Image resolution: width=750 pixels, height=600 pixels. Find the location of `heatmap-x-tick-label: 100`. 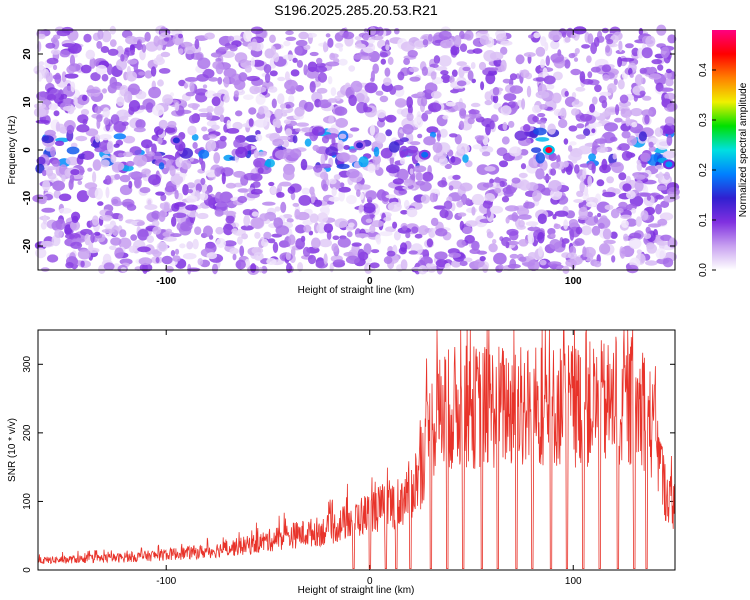

heatmap-x-tick-label: 100 is located at coordinates (573, 281).